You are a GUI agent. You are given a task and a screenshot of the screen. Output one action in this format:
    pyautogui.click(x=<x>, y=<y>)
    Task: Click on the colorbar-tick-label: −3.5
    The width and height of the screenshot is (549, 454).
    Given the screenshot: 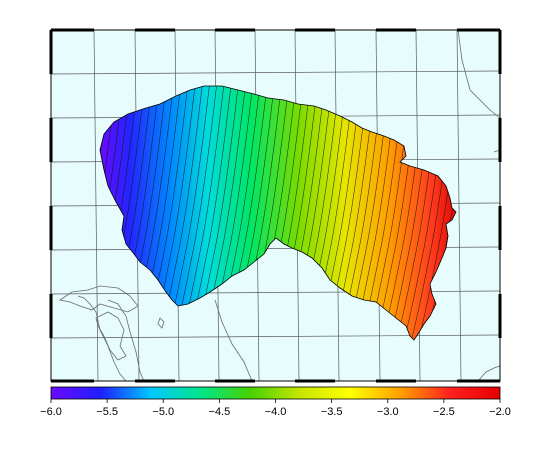 What is the action you would take?
    pyautogui.click(x=332, y=412)
    